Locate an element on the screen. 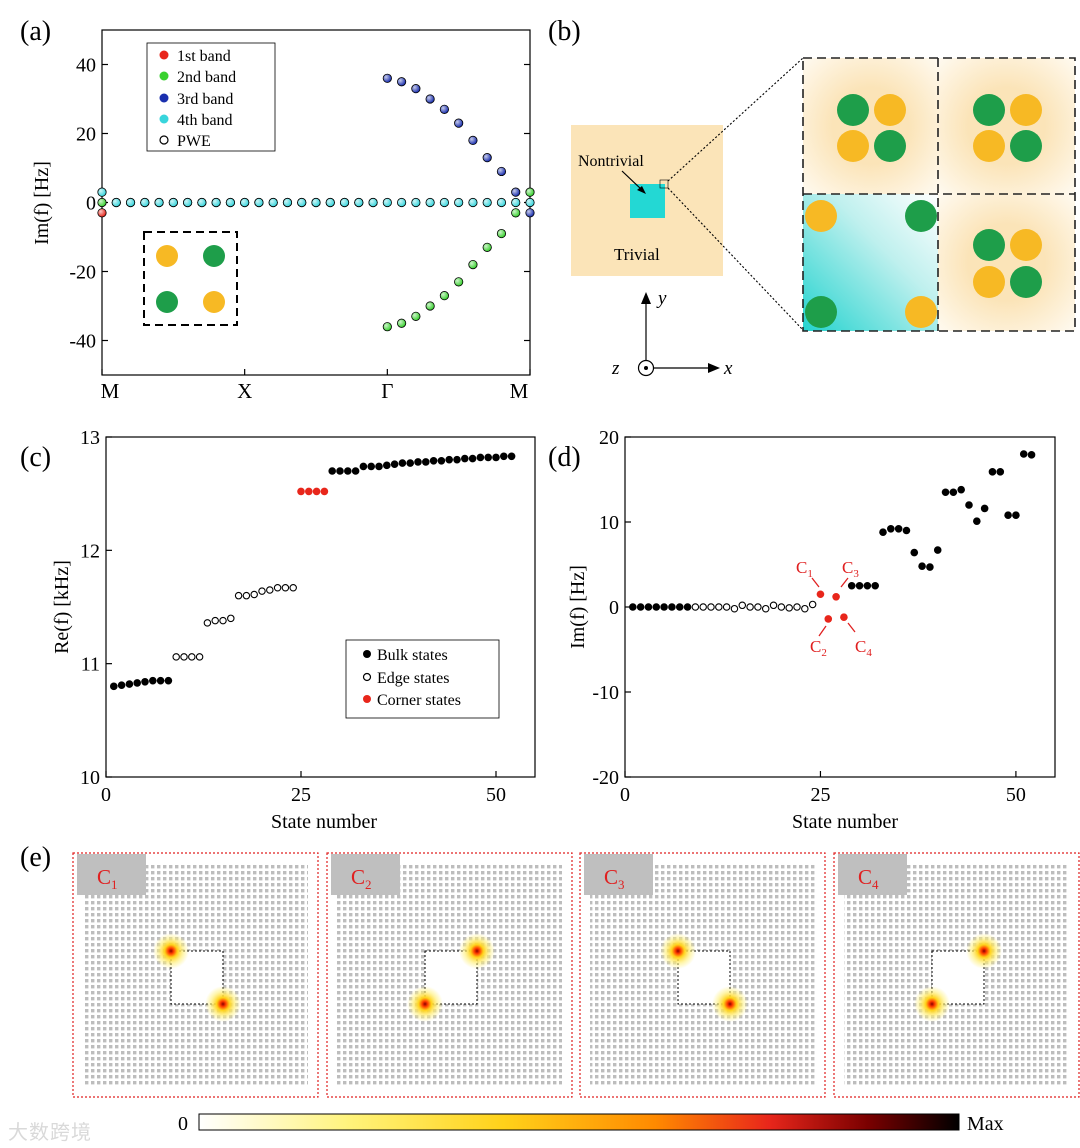 This screenshot has height=1148, width=1080. panel-c-frame is located at coordinates (320, 607).